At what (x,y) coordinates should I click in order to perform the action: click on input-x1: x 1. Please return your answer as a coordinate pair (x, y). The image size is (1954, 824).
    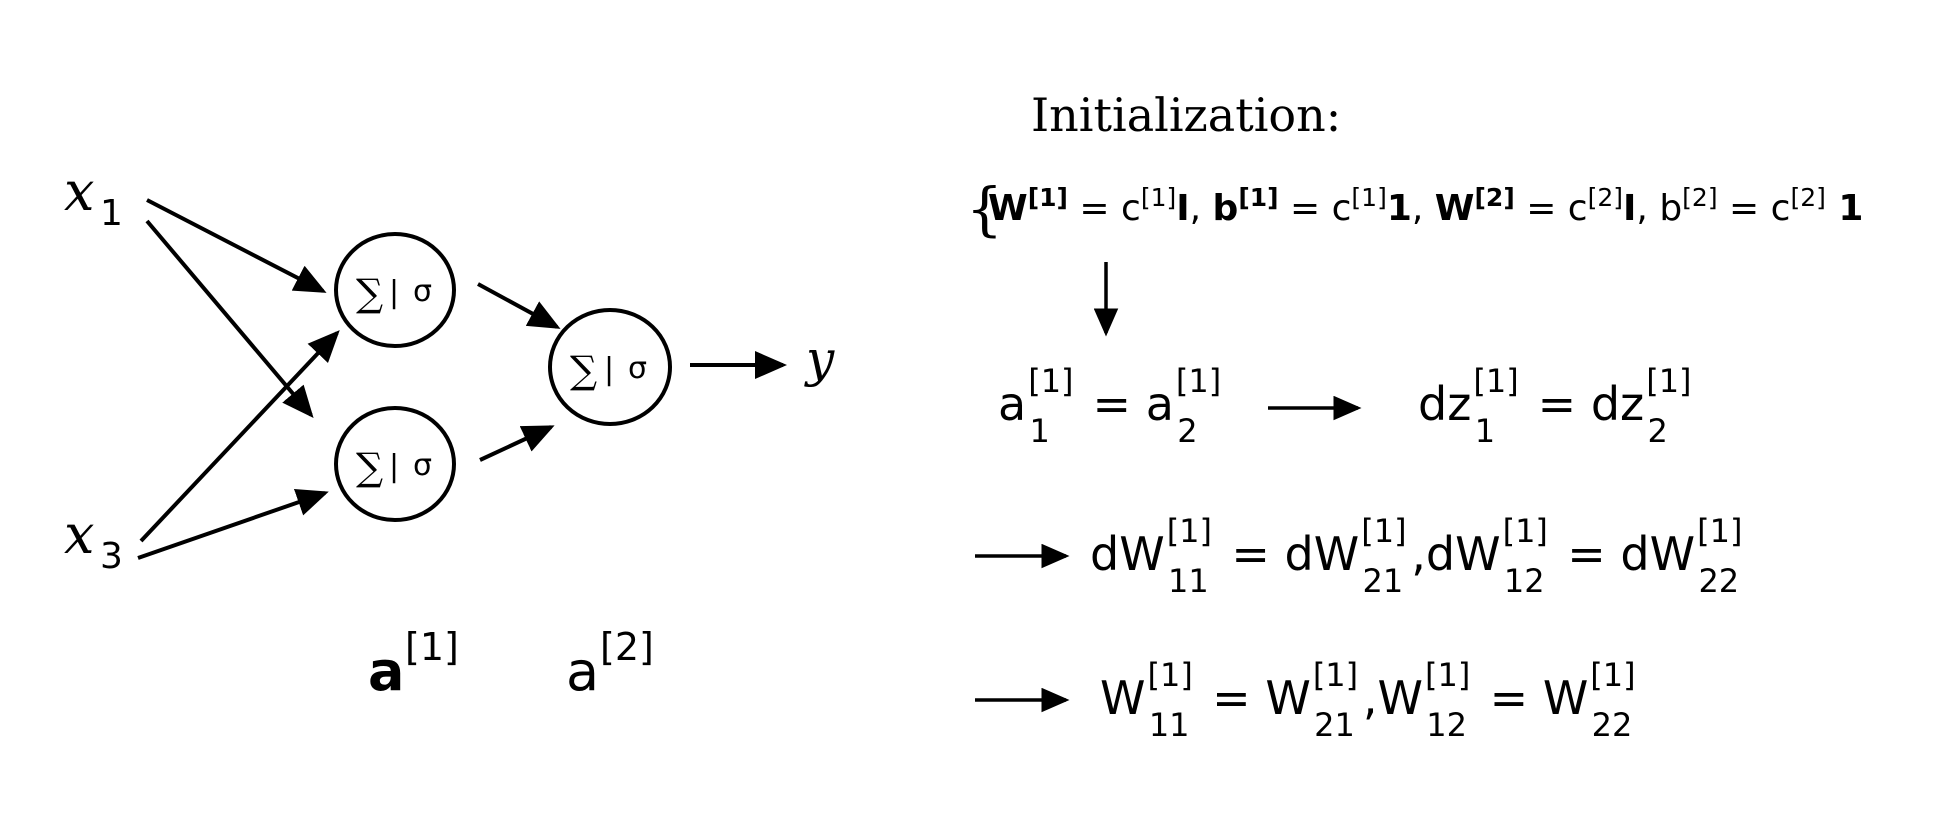
    Looking at the image, I should click on (93, 197).